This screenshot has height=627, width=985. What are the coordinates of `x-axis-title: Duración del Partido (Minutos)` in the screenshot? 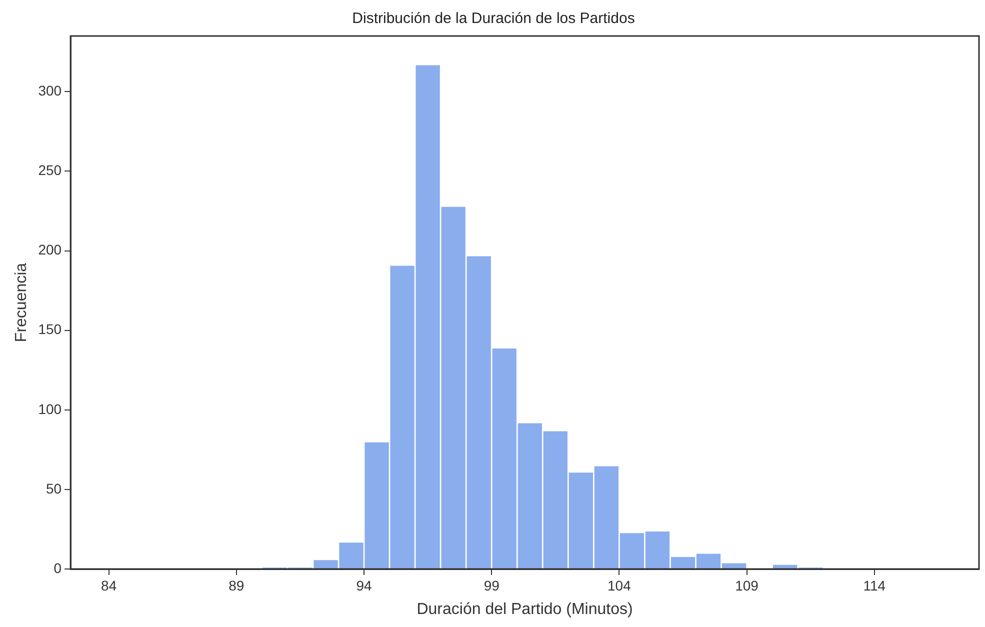 It's located at (524, 609).